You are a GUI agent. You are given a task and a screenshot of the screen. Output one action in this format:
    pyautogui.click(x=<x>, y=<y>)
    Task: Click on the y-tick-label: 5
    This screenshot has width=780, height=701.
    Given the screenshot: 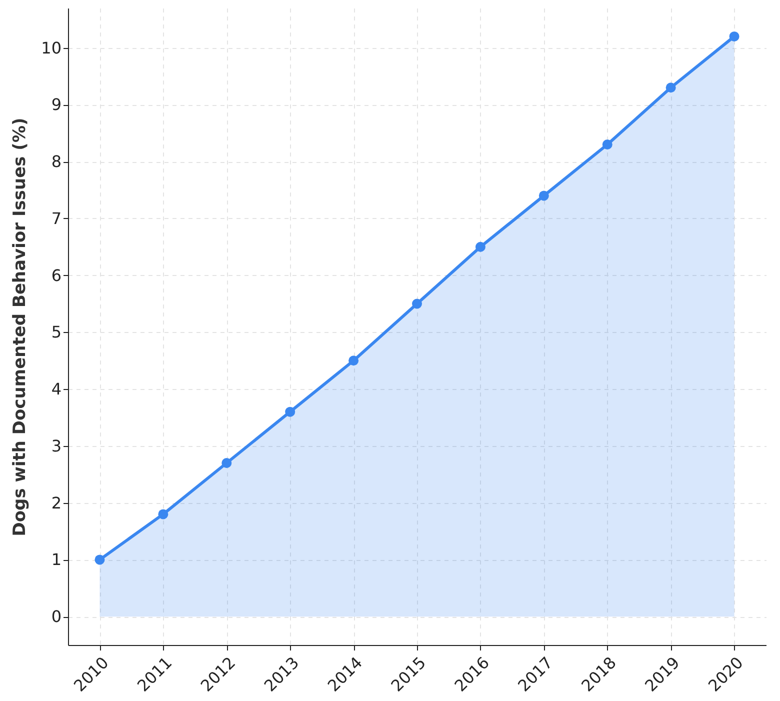 What is the action you would take?
    pyautogui.click(x=56, y=332)
    